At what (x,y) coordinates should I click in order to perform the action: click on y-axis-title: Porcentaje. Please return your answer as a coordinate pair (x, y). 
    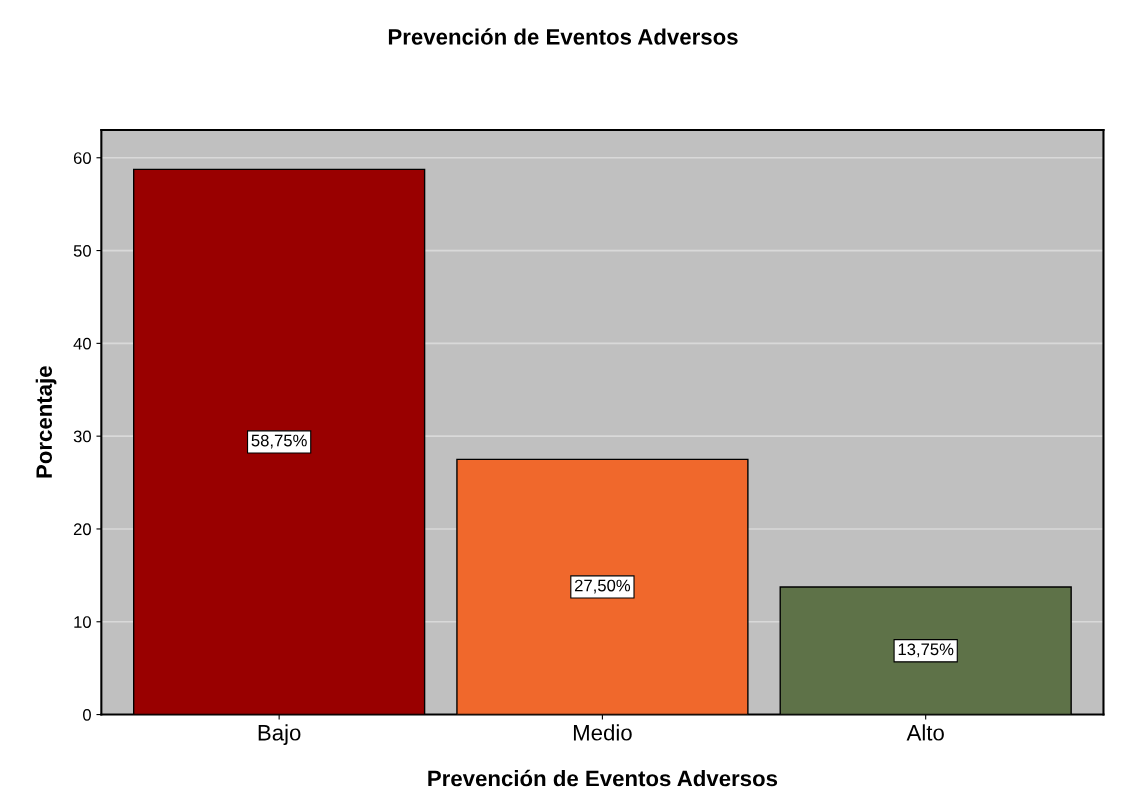
    Looking at the image, I should click on (46, 422).